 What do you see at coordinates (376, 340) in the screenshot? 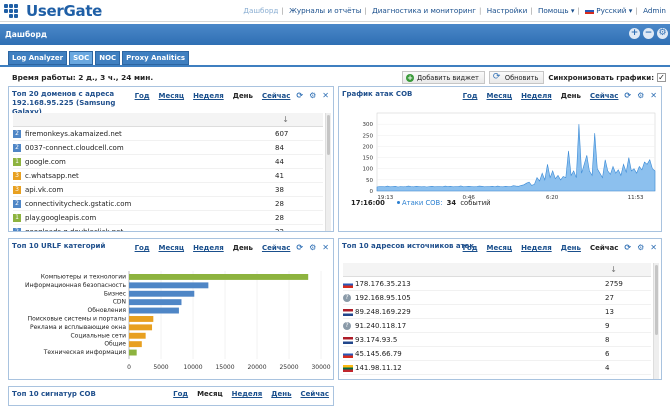
I see `source-ip: 93.174.93.5` at bounding box center [376, 340].